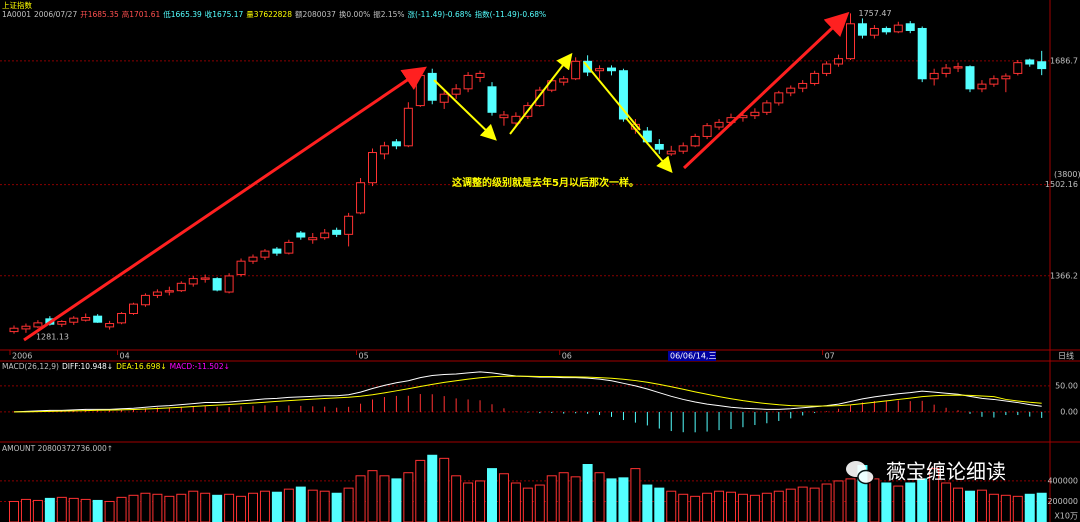 The width and height of the screenshot is (1080, 522). Describe the element at coordinates (58, 448) in the screenshot. I see `volume-title: AMOUNT 20800372736.000↑` at that location.